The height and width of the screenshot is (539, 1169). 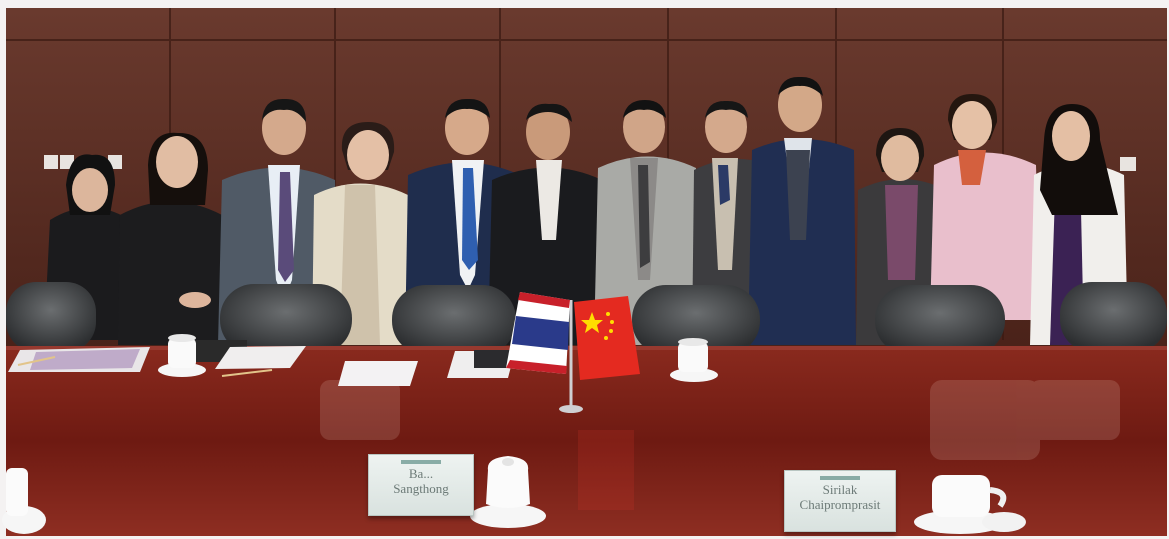 What do you see at coordinates (538, 333) in the screenshot?
I see `thai-flag-icon` at bounding box center [538, 333].